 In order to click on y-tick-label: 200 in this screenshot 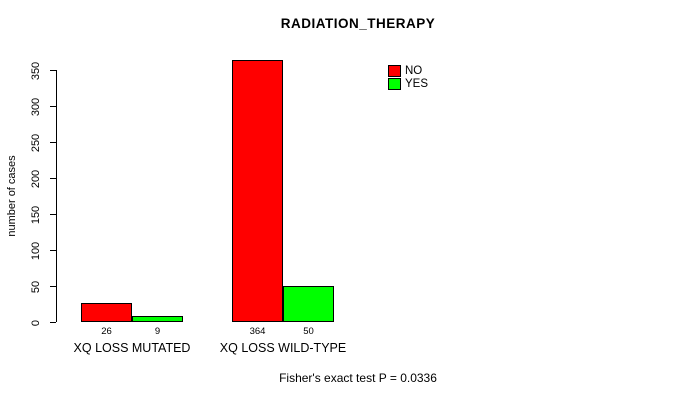, I will do `click(36, 178)`.